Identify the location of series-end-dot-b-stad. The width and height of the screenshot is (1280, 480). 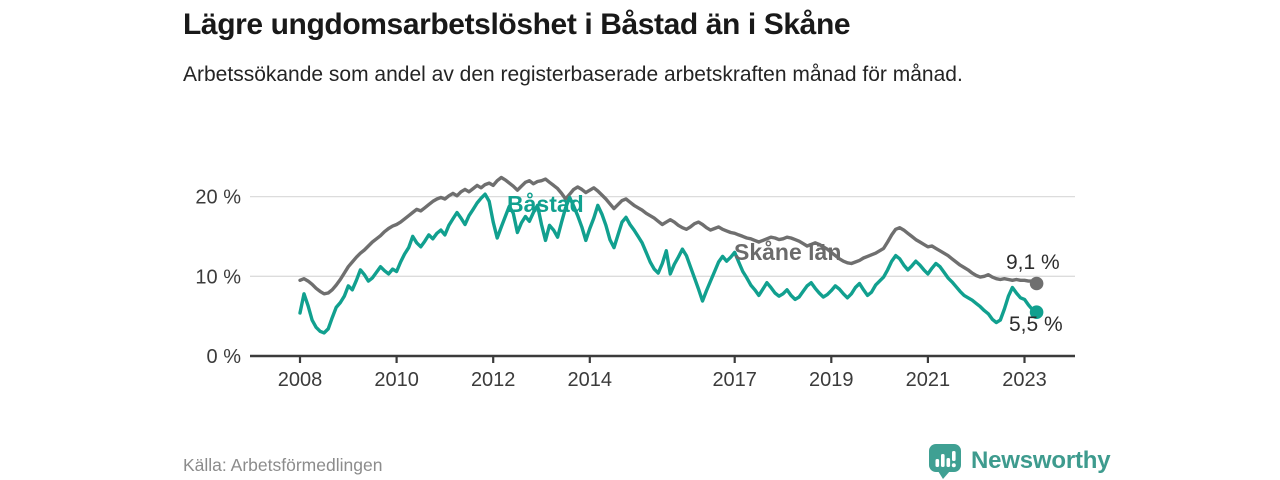
(1036, 312).